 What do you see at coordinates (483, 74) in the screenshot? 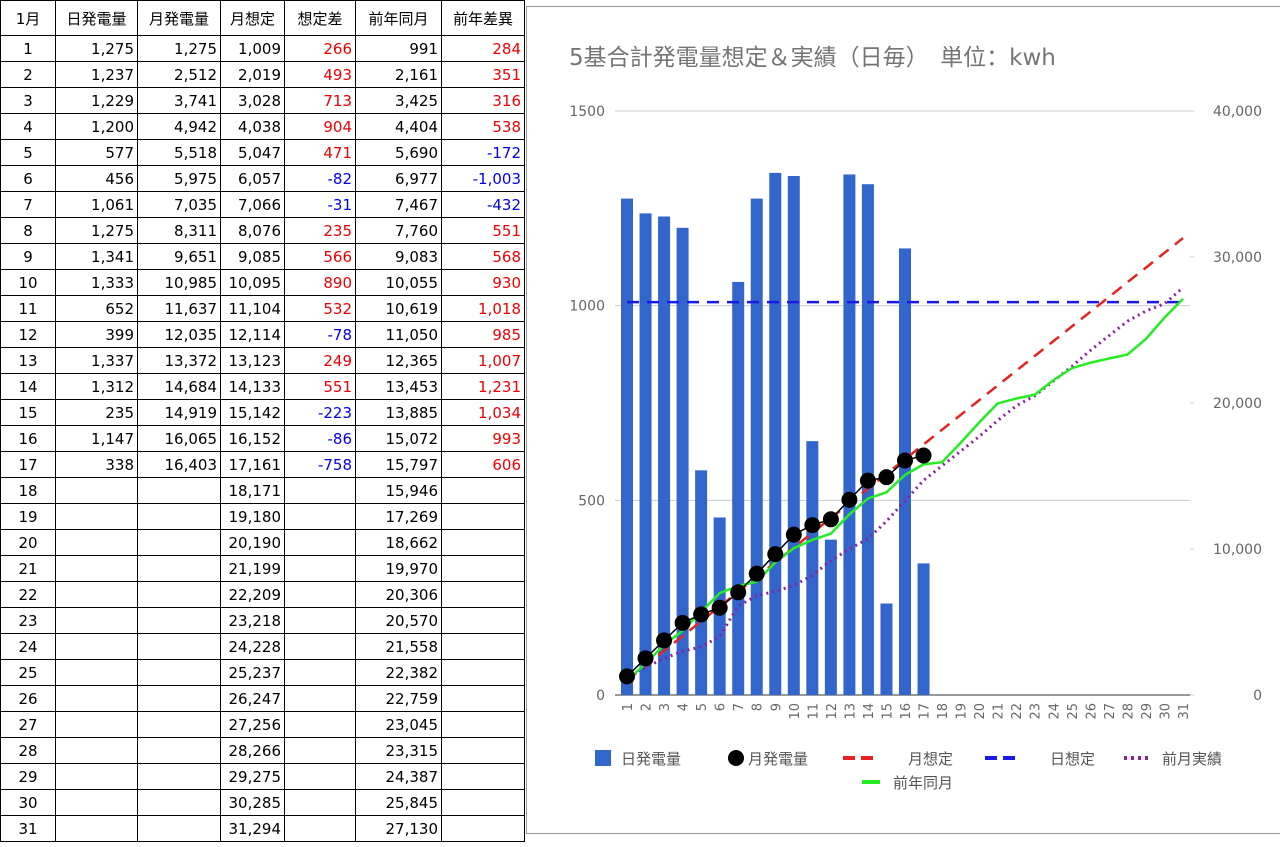
I see `table-cell: 351` at bounding box center [483, 74].